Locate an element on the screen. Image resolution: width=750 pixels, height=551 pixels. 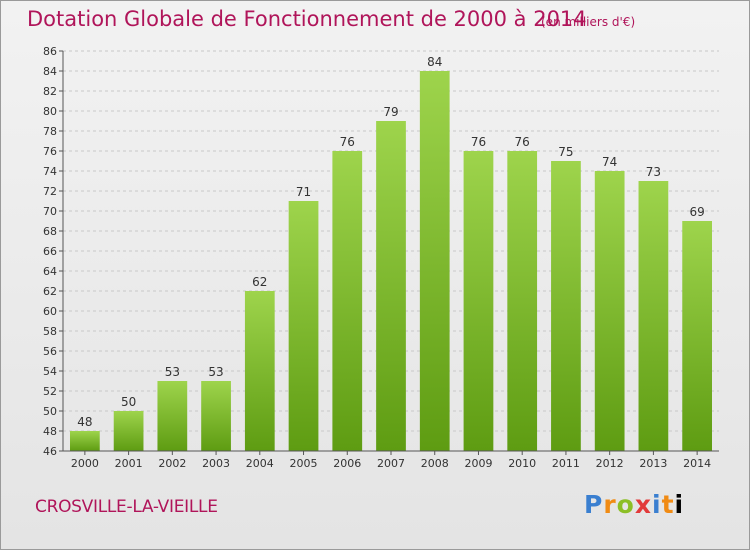
data-label-2006: 76 is located at coordinates (347, 142).